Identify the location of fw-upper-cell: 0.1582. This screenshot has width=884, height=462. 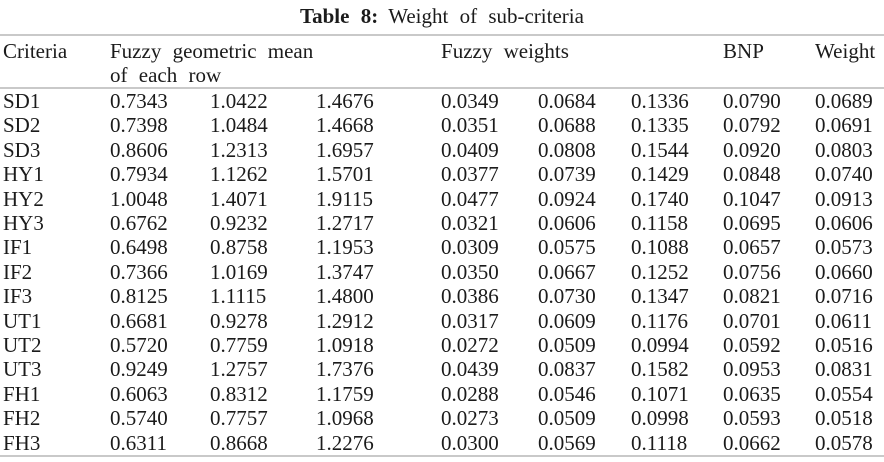
(660, 369).